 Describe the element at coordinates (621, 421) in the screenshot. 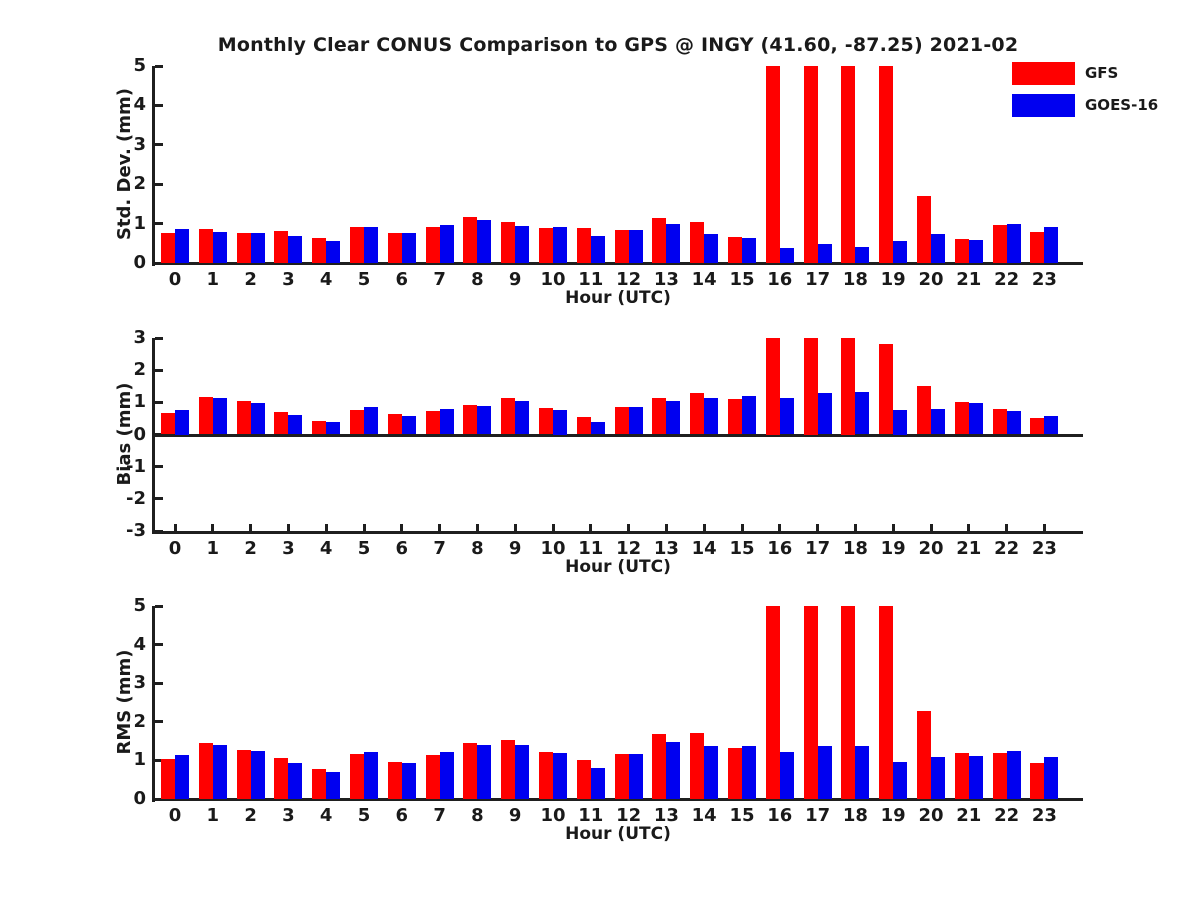

I see `bar-gfs-h12` at that location.